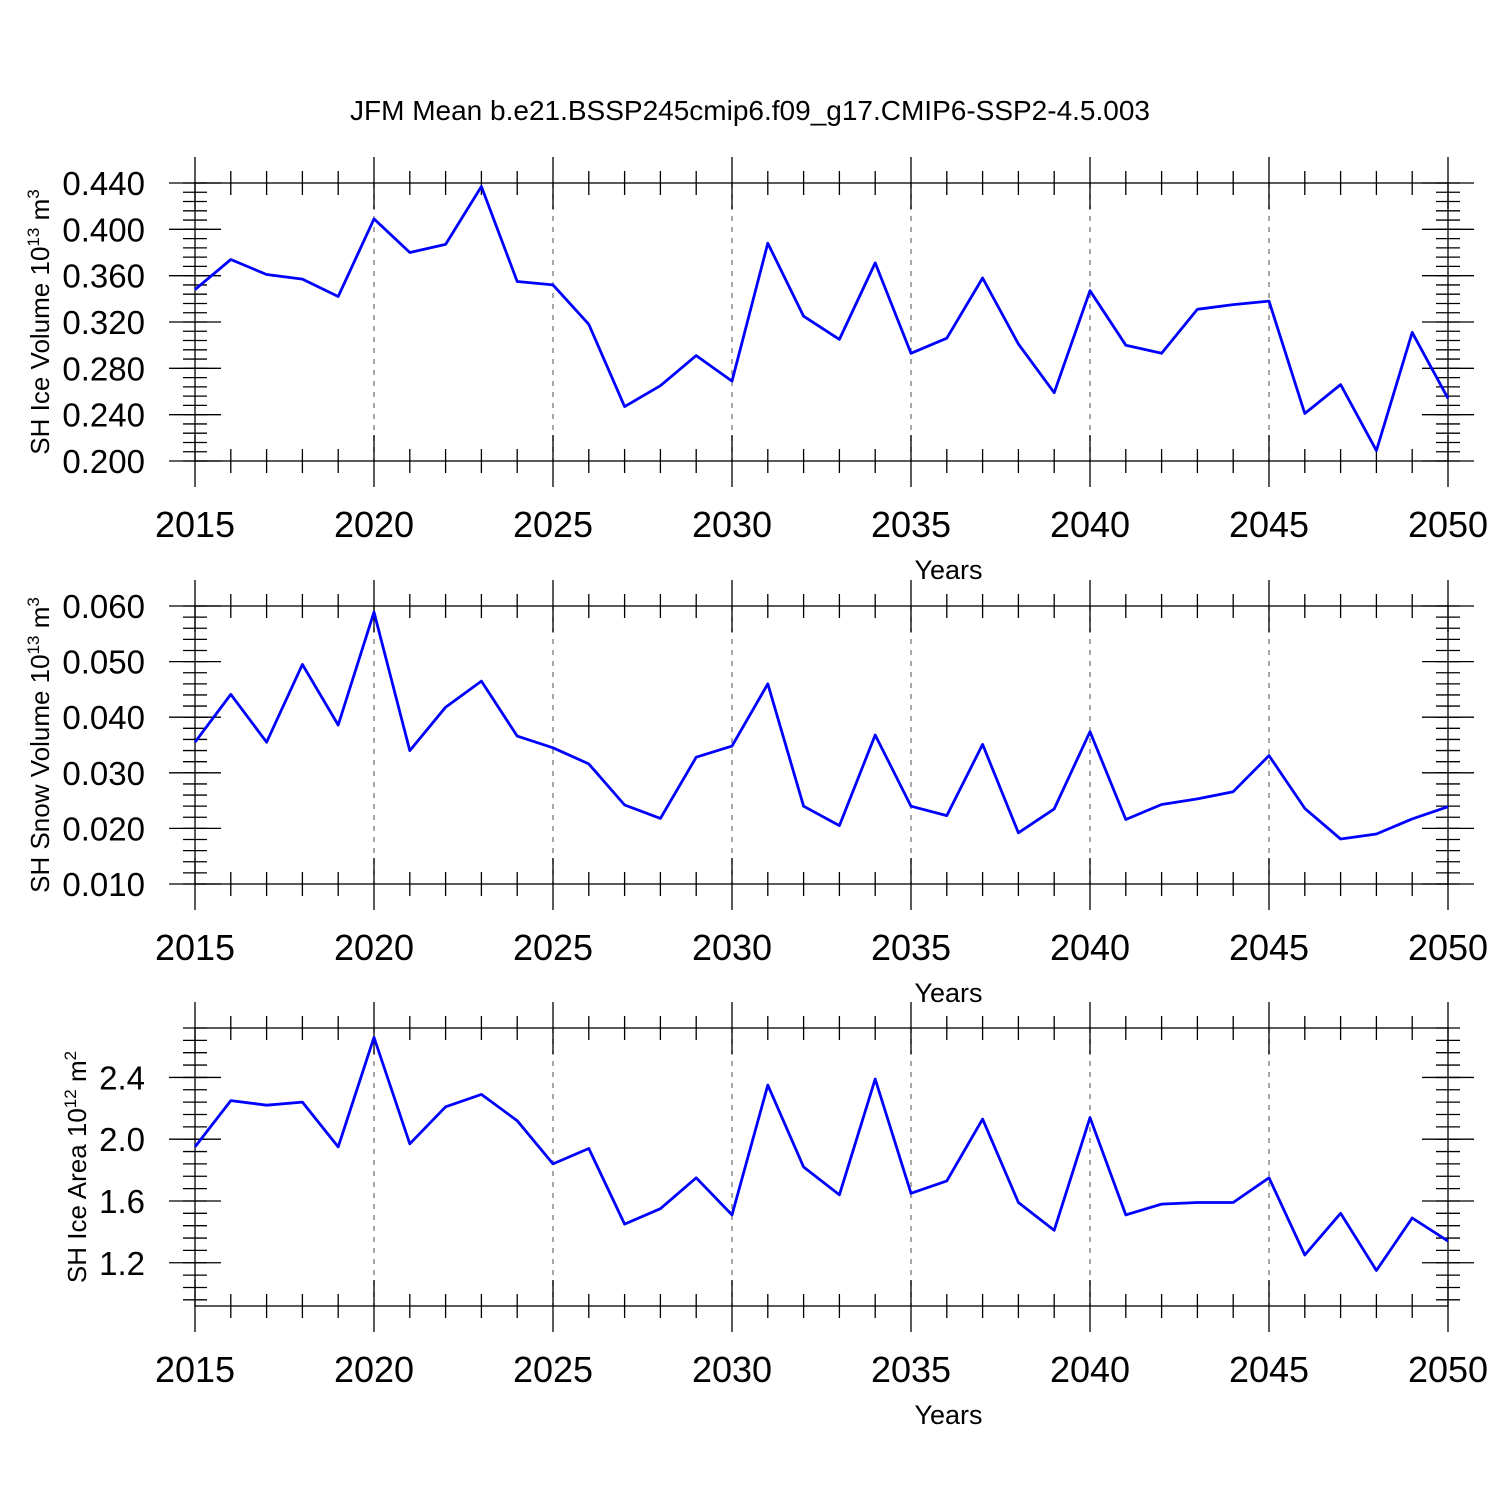 The width and height of the screenshot is (1500, 1500). Describe the element at coordinates (40, 365) in the screenshot. I see `y-axis-label-part: SH Ice Volume` at that location.